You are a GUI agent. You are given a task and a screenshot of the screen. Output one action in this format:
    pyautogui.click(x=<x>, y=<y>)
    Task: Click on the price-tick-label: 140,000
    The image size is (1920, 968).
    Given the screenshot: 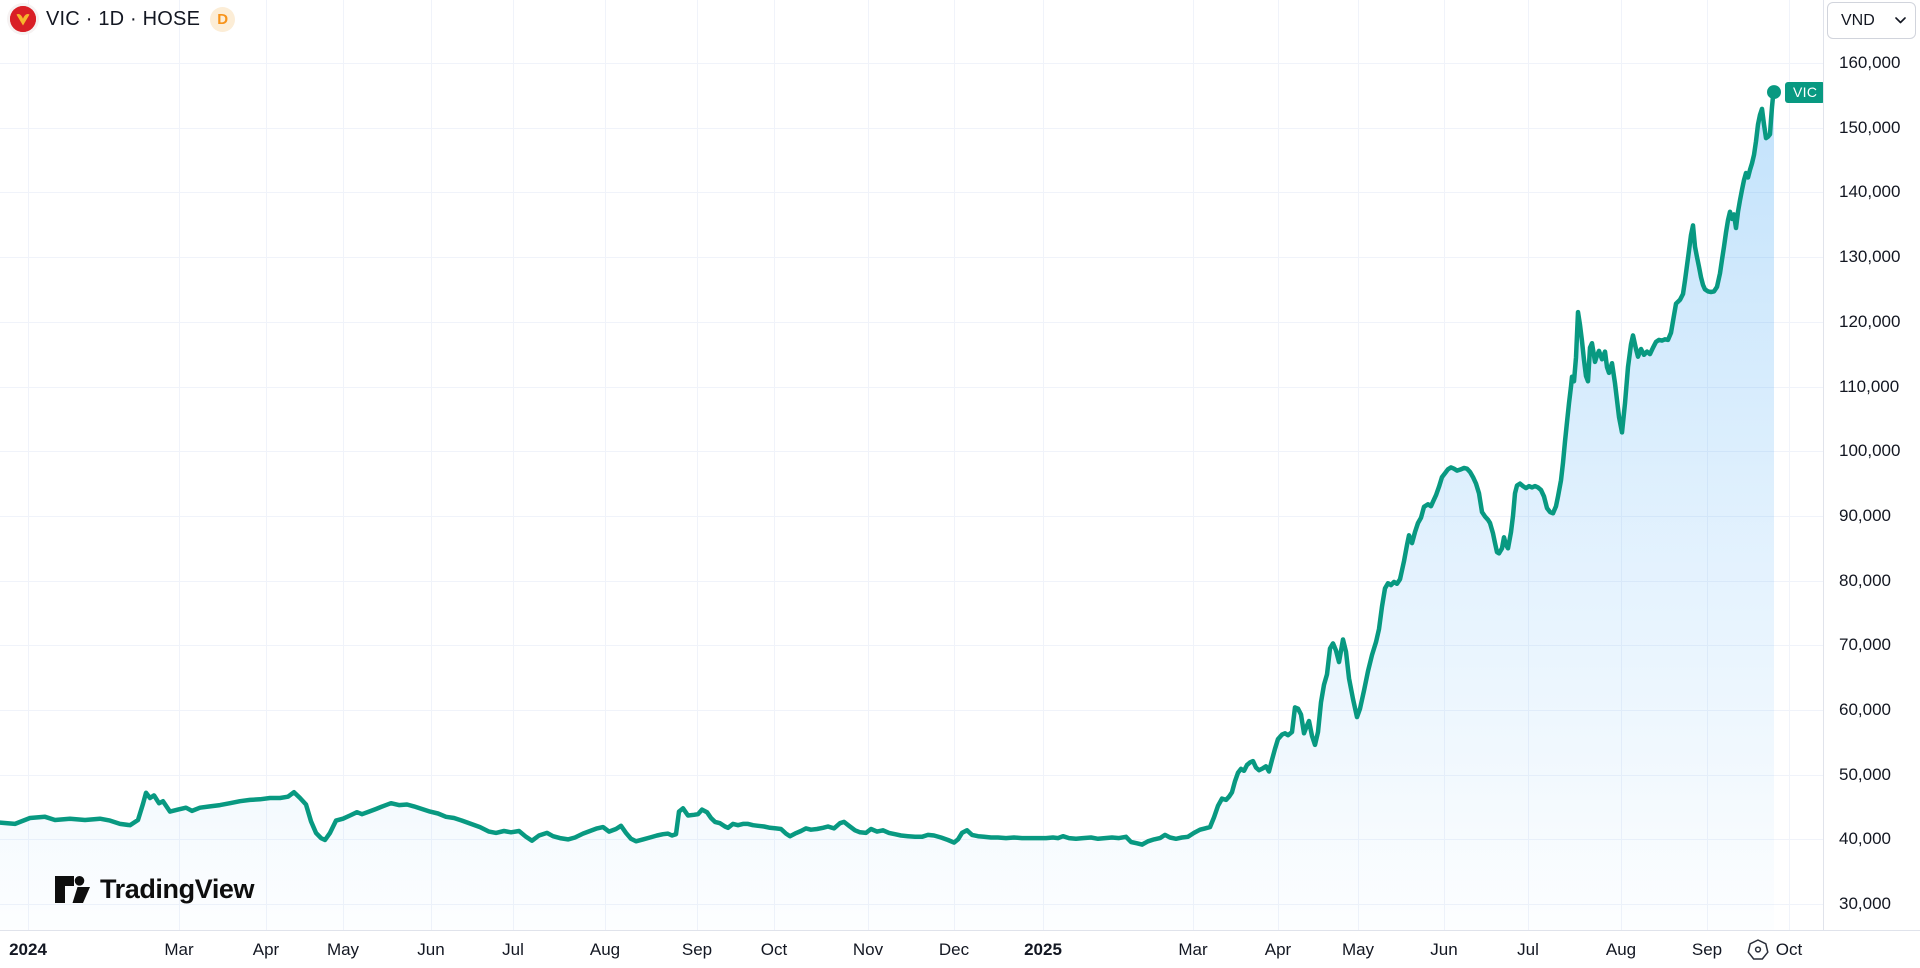 What is the action you would take?
    pyautogui.click(x=1870, y=192)
    